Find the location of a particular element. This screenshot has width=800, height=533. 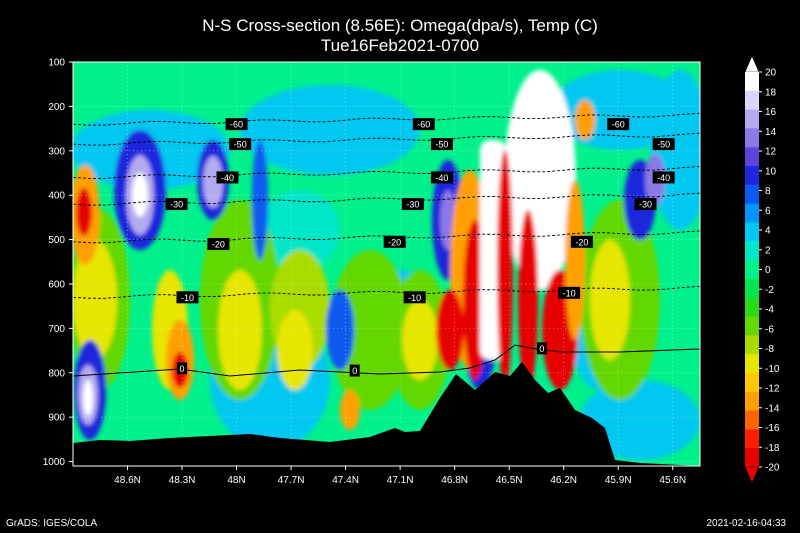

footer-credit: GrADS: IGES/COLA is located at coordinates (52, 523).